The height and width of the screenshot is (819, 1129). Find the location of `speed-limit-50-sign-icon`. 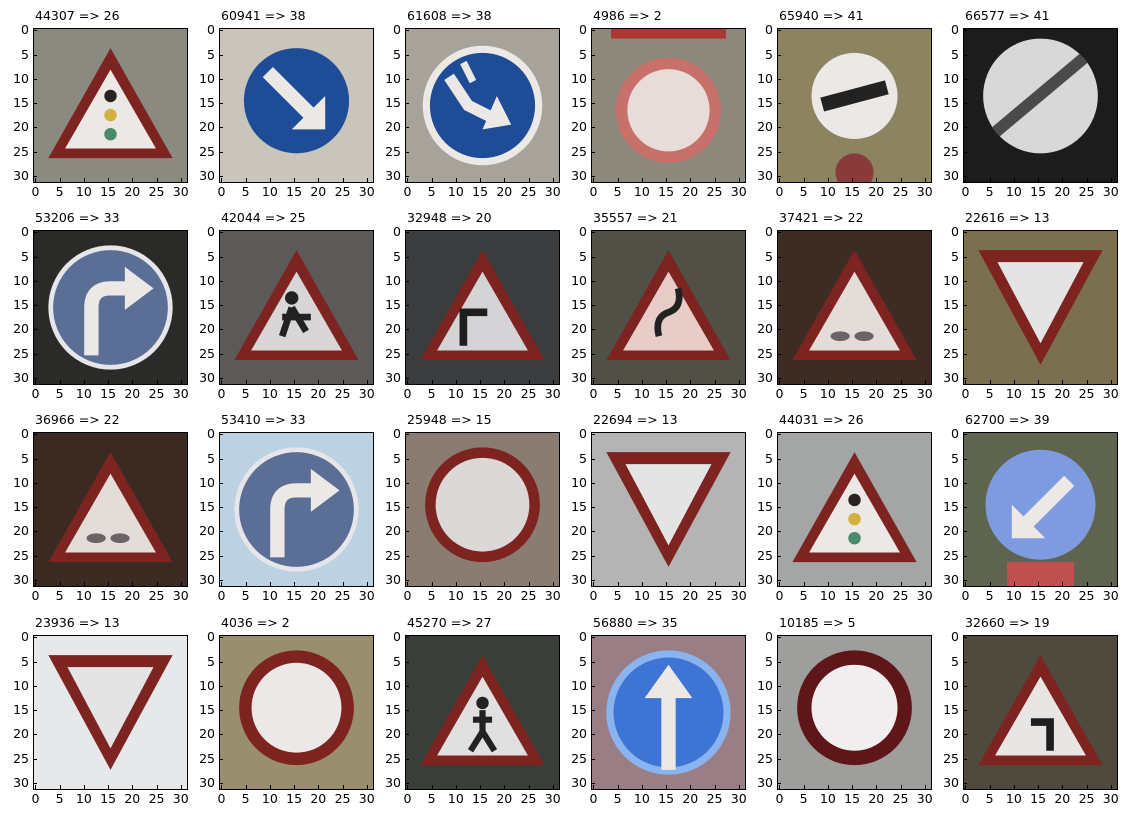

speed-limit-50-sign-icon is located at coordinates (296, 712).